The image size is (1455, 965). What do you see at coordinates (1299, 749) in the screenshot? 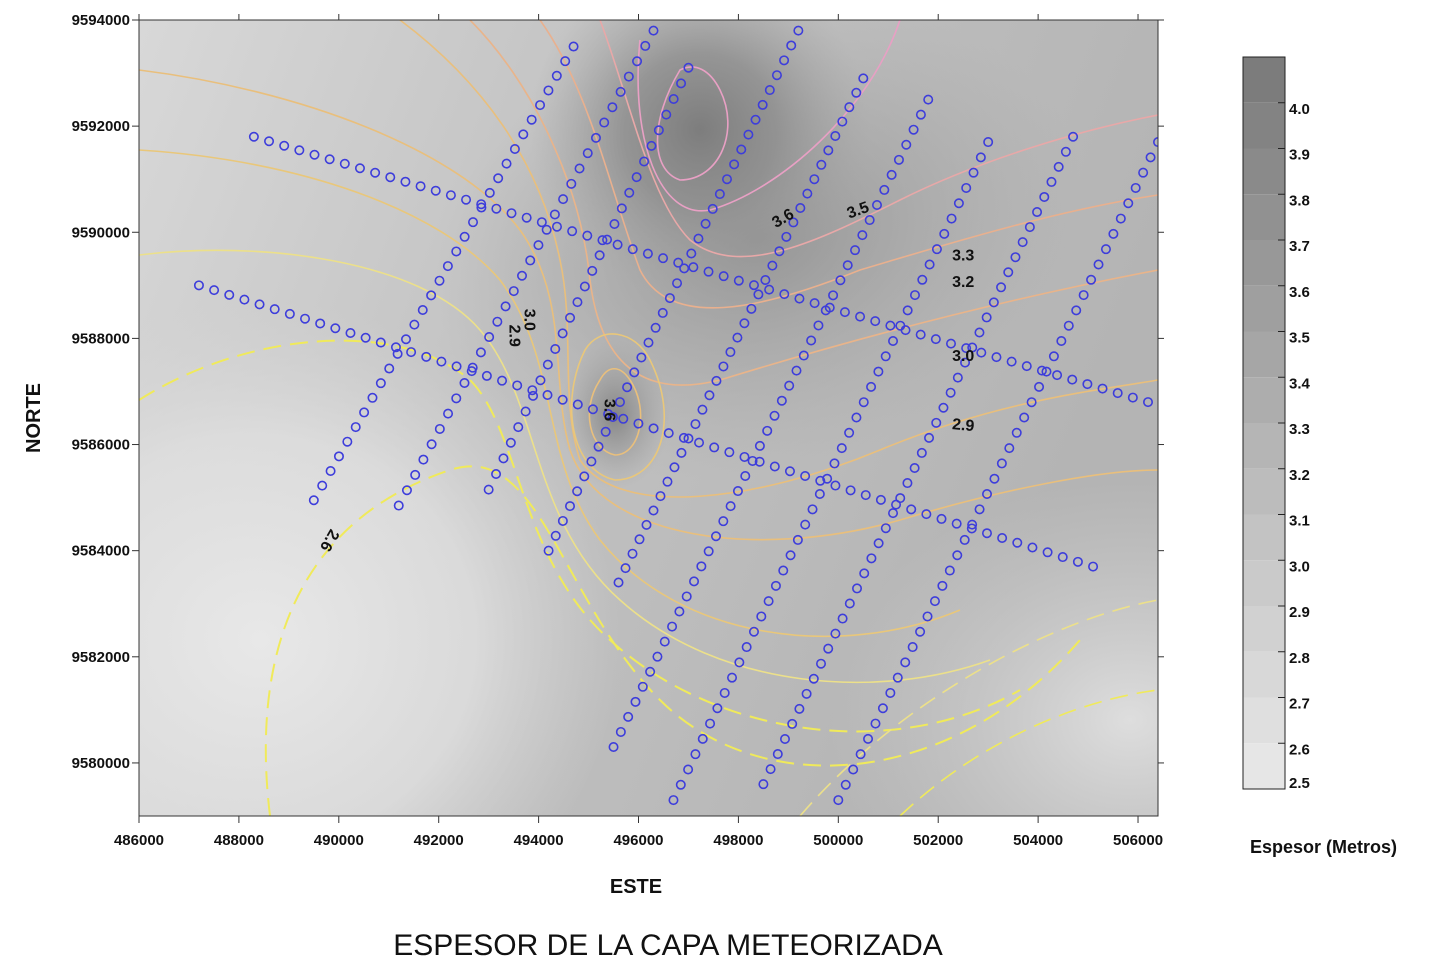
I see `colorbar-label: 2.6` at bounding box center [1299, 749].